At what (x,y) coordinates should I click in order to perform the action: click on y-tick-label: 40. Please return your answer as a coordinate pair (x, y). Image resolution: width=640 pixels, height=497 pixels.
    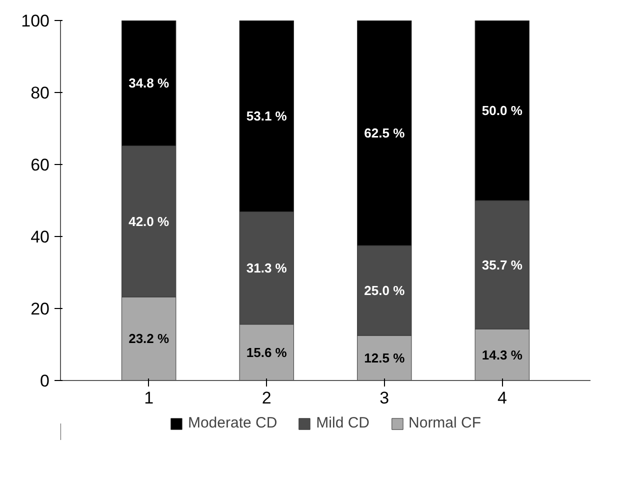
    Looking at the image, I should click on (40, 237).